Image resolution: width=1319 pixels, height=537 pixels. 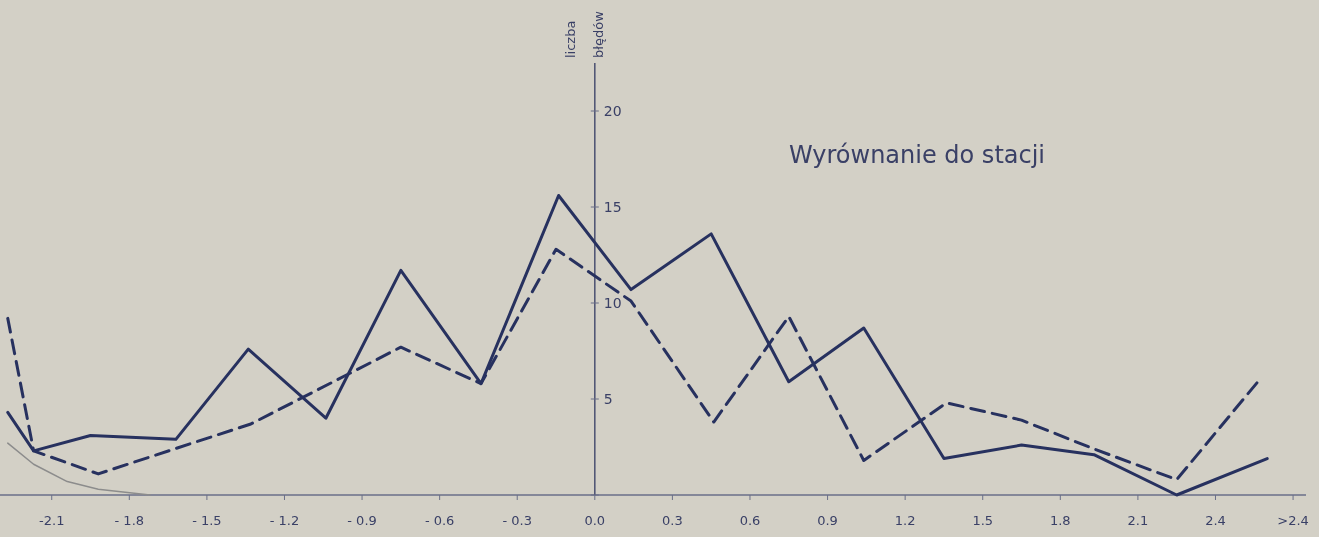 I want to click on x-tick-label: 0.6, so click(x=750, y=520).